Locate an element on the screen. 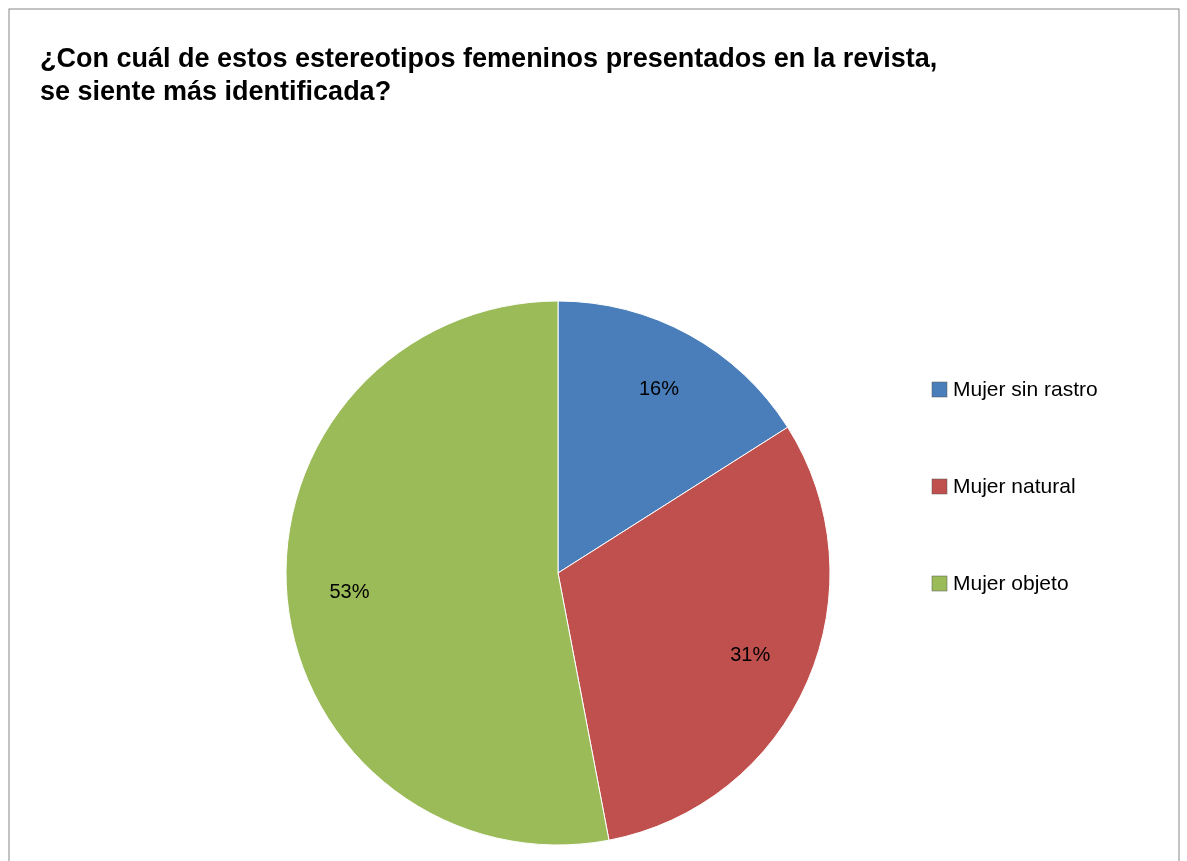 The image size is (1187, 861). data-label: 16% is located at coordinates (659, 387).